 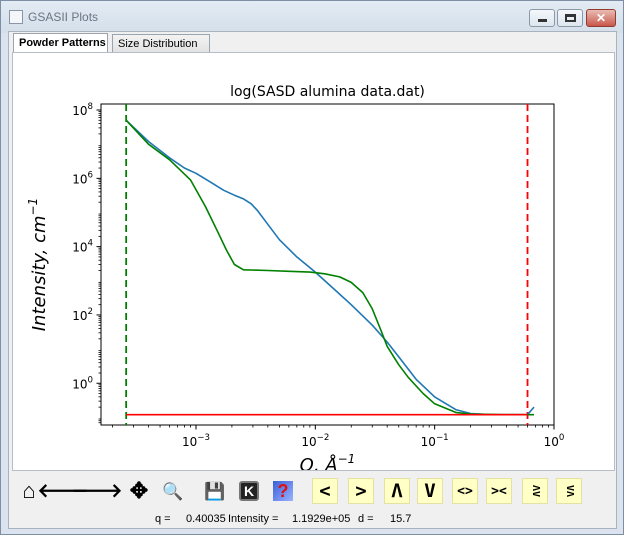 I want to click on expand-x-button: <>, so click(x=465, y=491).